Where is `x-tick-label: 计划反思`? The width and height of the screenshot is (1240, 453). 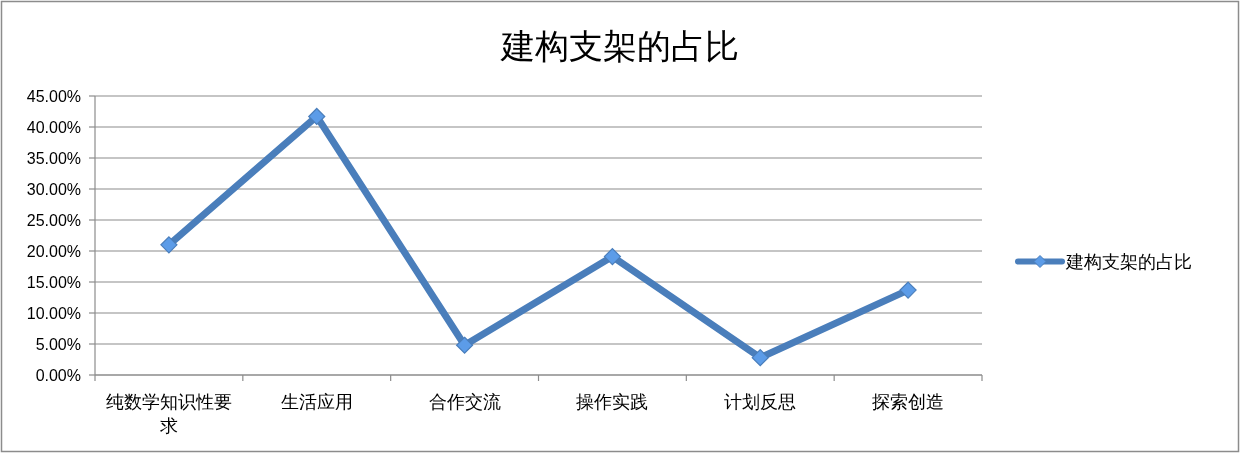 x-tick-label: 计划反思 is located at coordinates (760, 402).